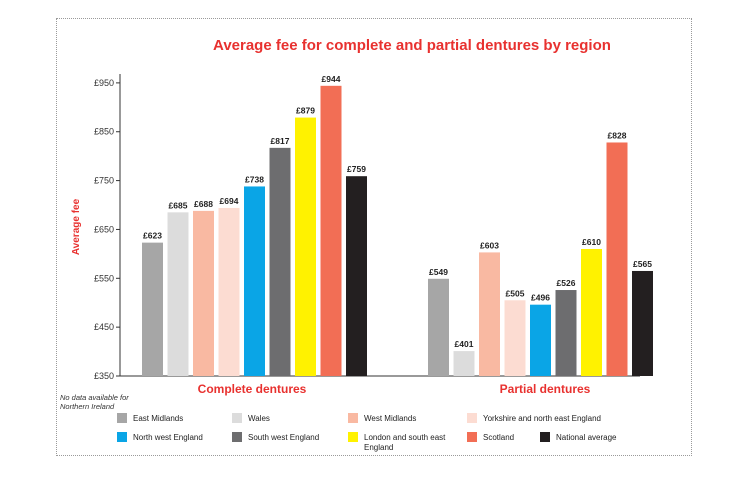 The height and width of the screenshot is (480, 750). What do you see at coordinates (305, 111) in the screenshot?
I see `data-label: £879` at bounding box center [305, 111].